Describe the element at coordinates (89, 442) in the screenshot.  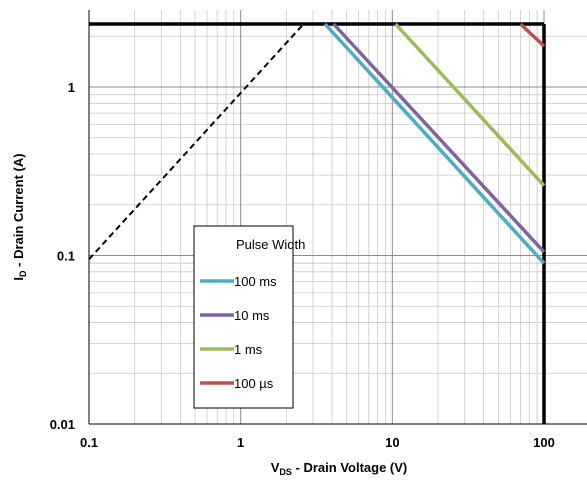
I see `x-tick-label: 0.1` at that location.